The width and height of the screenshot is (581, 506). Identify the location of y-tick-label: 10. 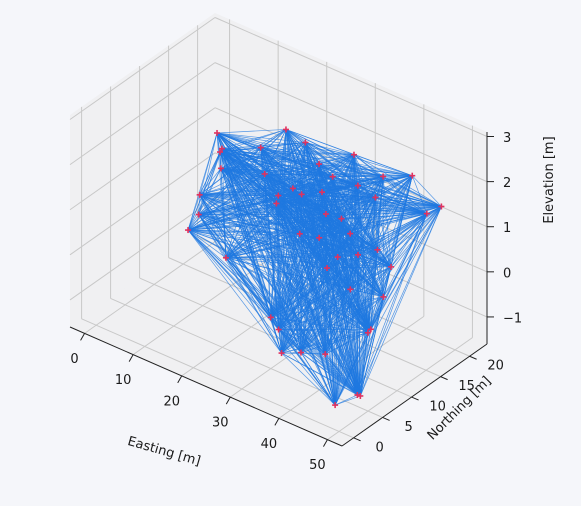
(437, 407).